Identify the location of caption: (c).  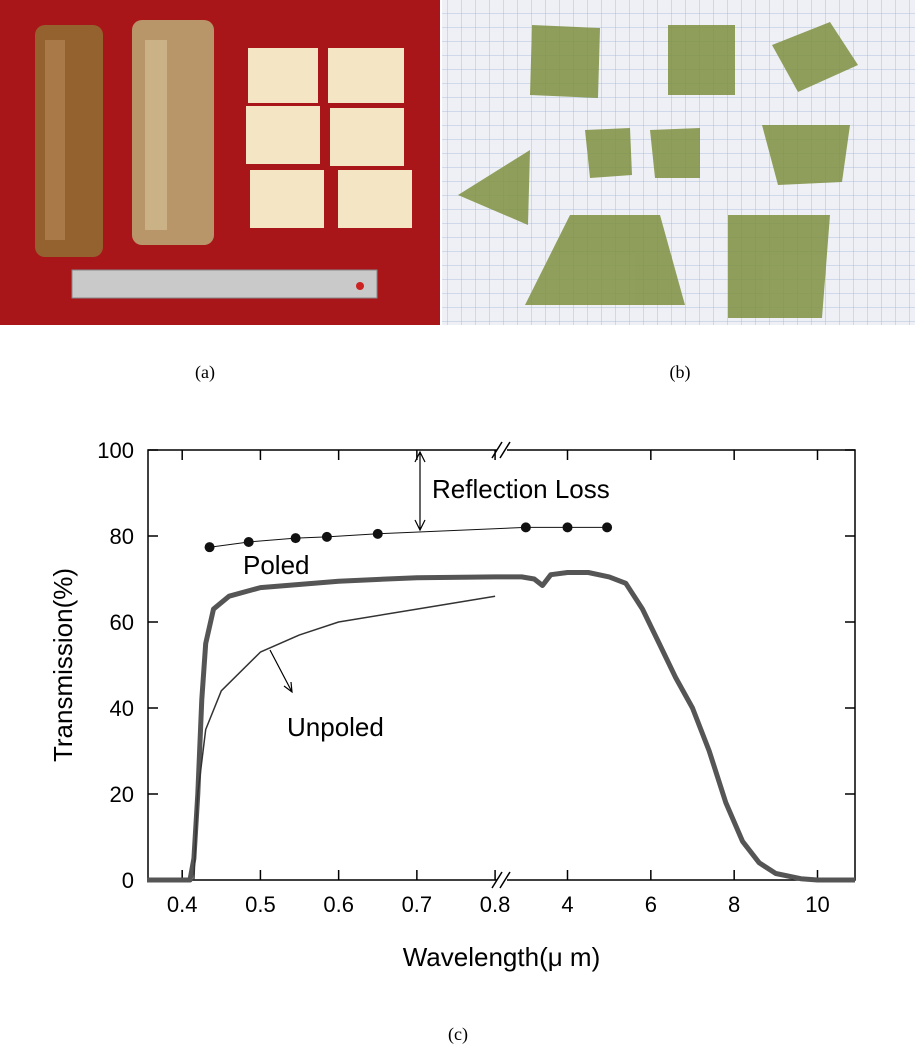
(458, 1034).